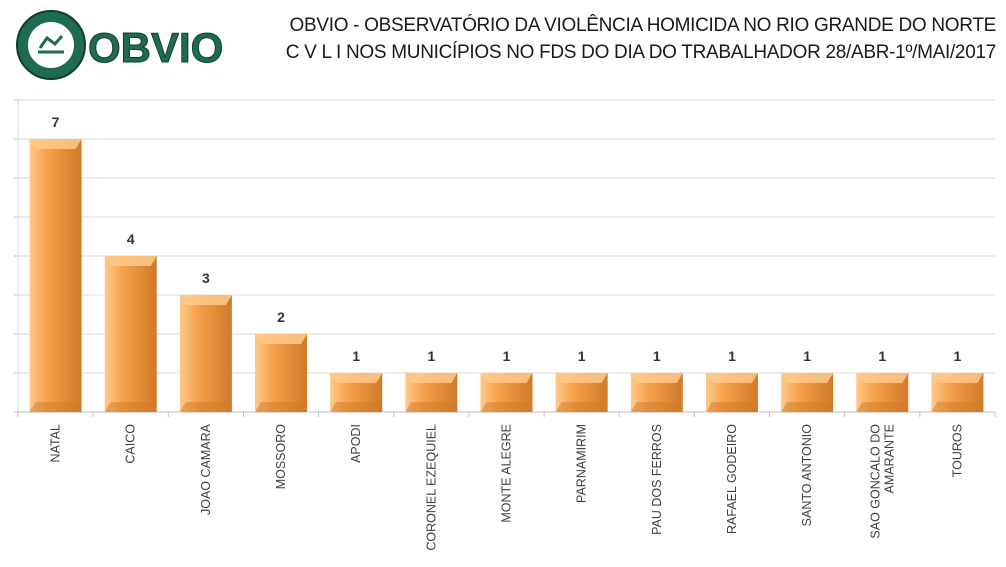 This screenshot has width=1006, height=567. What do you see at coordinates (281, 317) in the screenshot?
I see `data-label: 2` at bounding box center [281, 317].